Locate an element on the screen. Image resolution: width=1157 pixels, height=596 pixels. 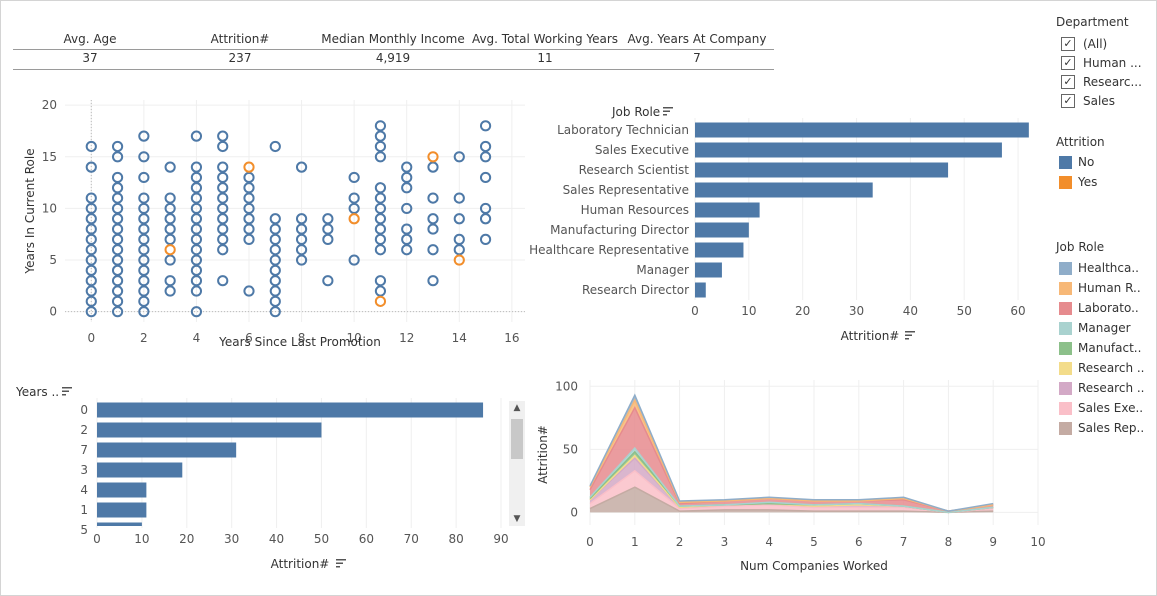
x-tick-label: 4 is located at coordinates (197, 338).